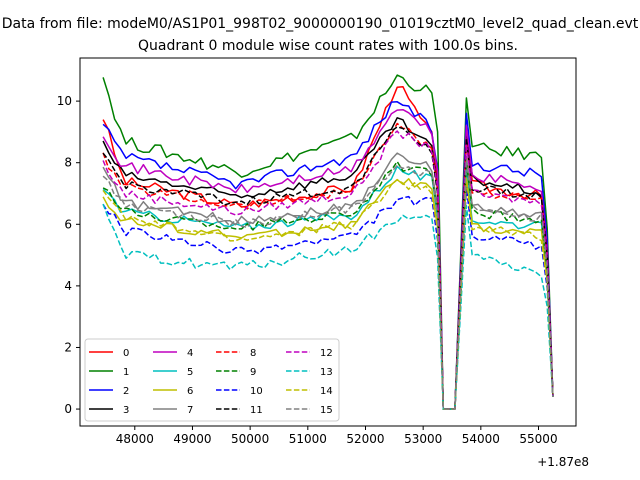 Image resolution: width=640 pixels, height=480 pixels. Describe the element at coordinates (253, 372) in the screenshot. I see `legend-label-9: 9` at that location.